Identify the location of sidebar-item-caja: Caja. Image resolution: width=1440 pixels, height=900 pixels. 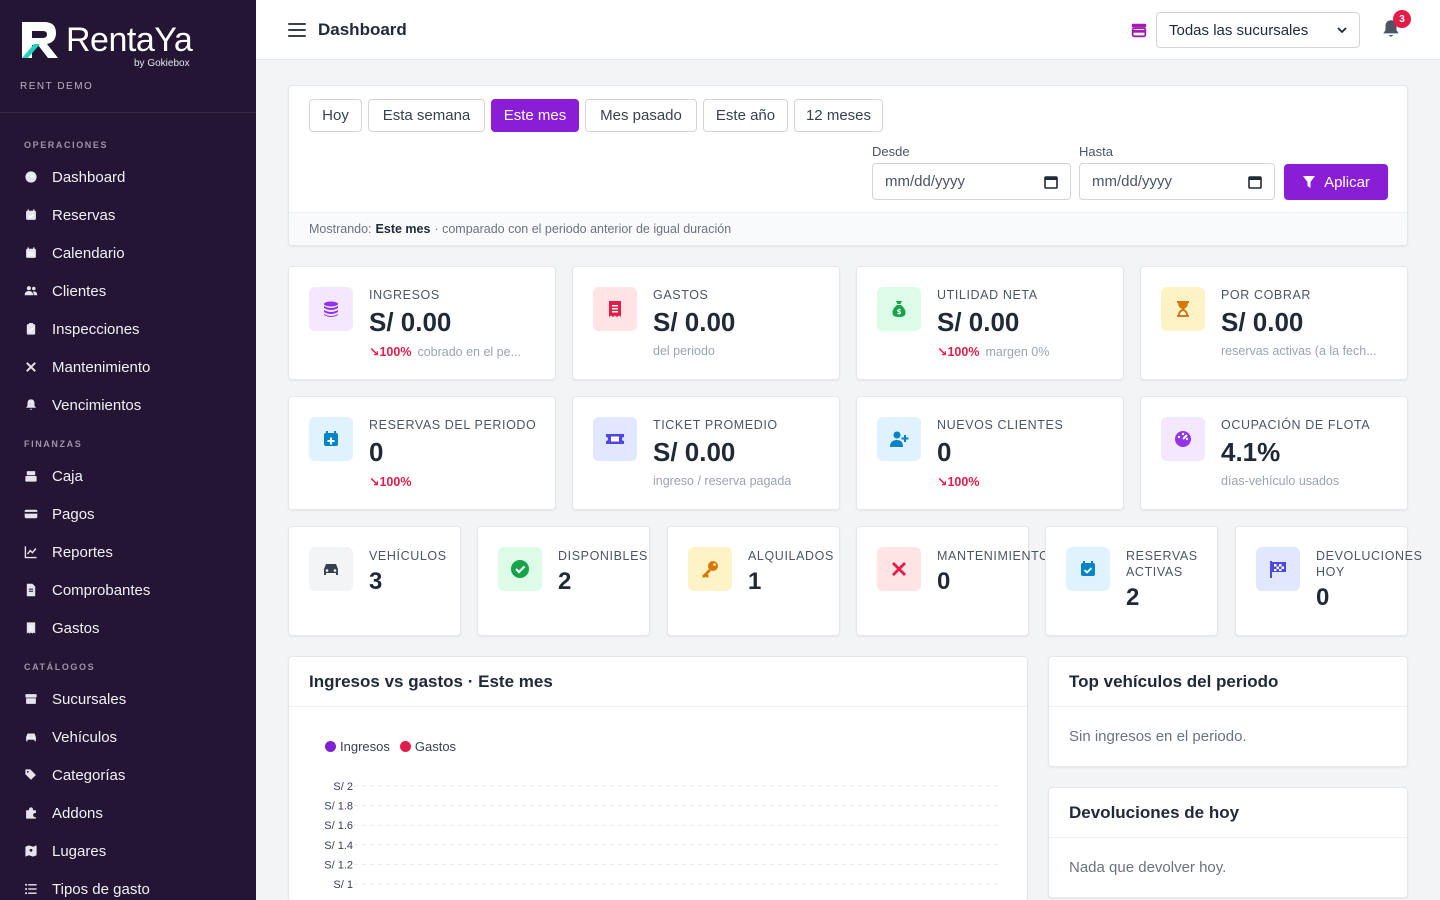
(128, 476).